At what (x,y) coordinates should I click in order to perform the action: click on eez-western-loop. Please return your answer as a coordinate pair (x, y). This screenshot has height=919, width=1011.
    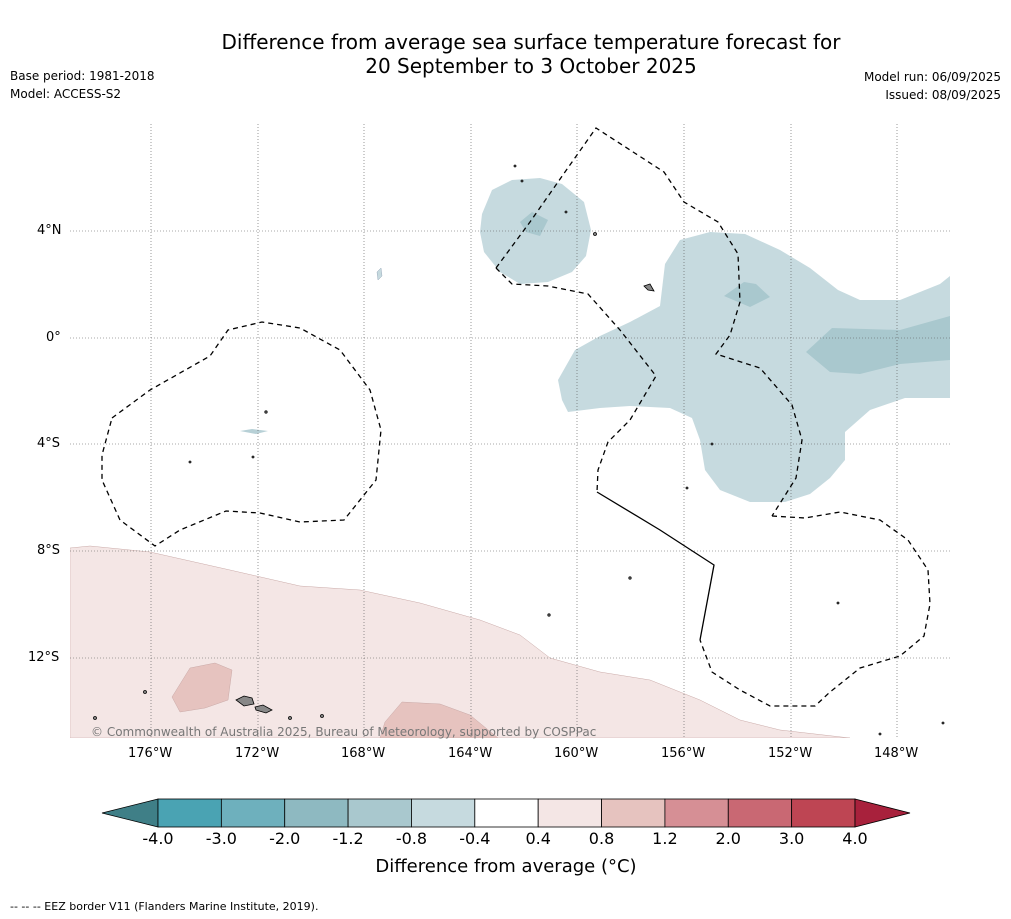
    Looking at the image, I should click on (241, 434).